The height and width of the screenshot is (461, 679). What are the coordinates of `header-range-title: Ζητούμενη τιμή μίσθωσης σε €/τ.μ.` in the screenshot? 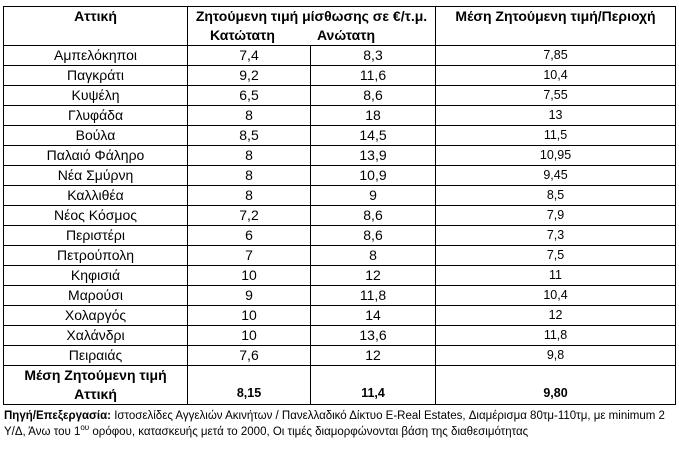 It's located at (311, 16).